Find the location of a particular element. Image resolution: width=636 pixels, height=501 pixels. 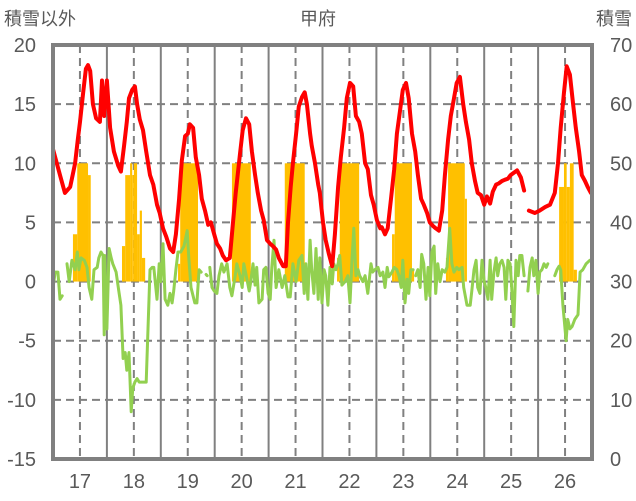

y-right-tick-label: 50 is located at coordinates (621, 164).